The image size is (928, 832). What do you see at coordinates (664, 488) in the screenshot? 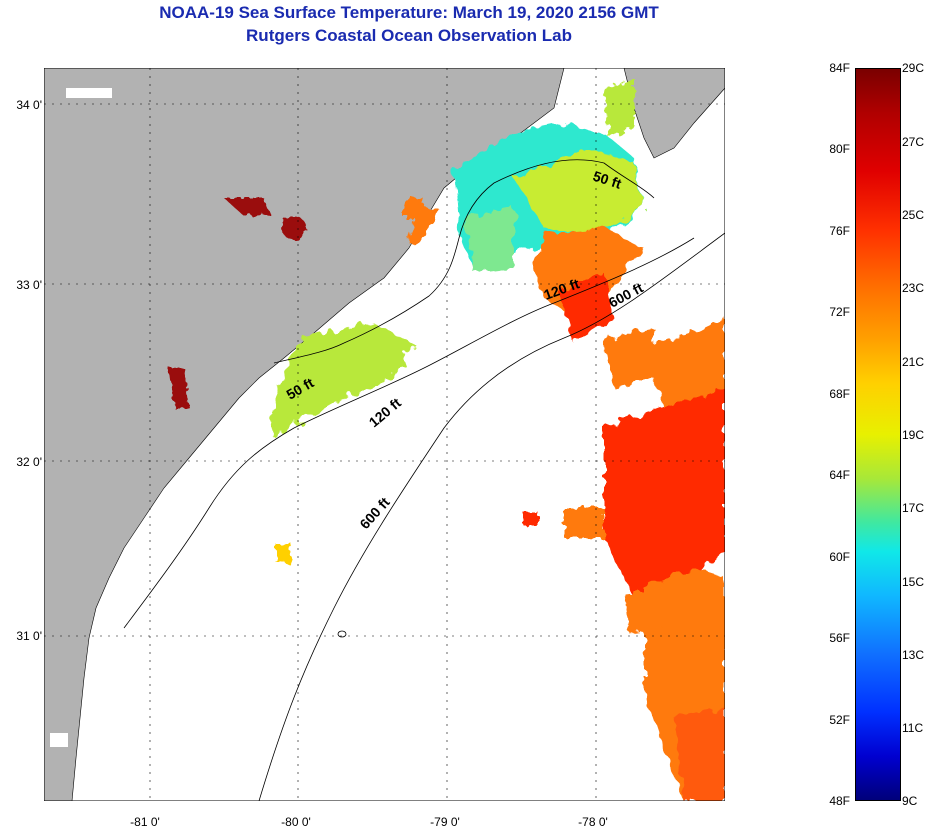
I see `sst-offshore-red` at bounding box center [664, 488].